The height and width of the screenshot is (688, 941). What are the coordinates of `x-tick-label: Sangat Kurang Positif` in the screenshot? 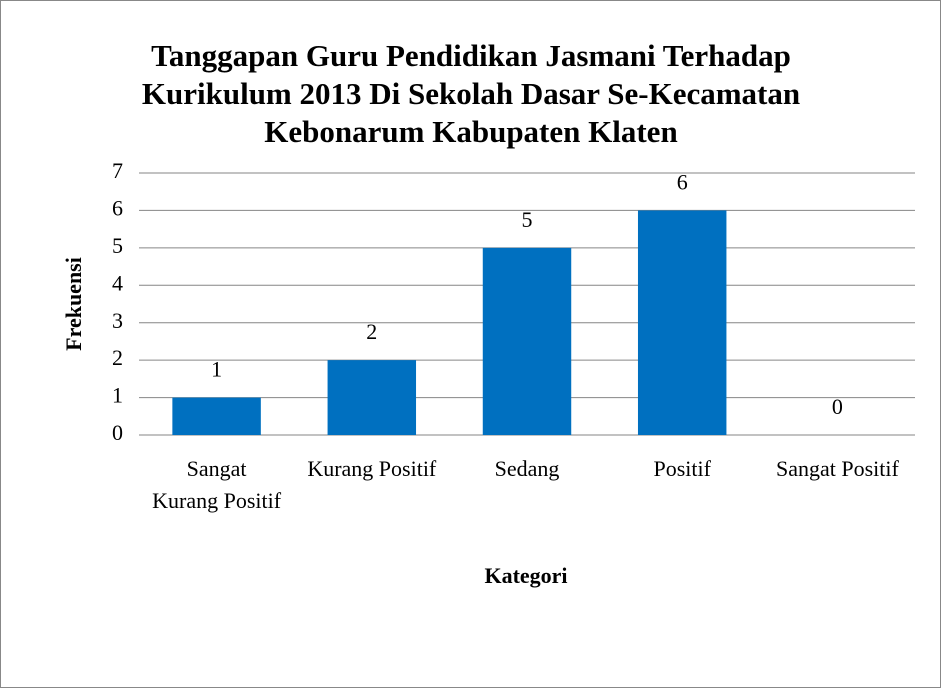 It's located at (217, 484).